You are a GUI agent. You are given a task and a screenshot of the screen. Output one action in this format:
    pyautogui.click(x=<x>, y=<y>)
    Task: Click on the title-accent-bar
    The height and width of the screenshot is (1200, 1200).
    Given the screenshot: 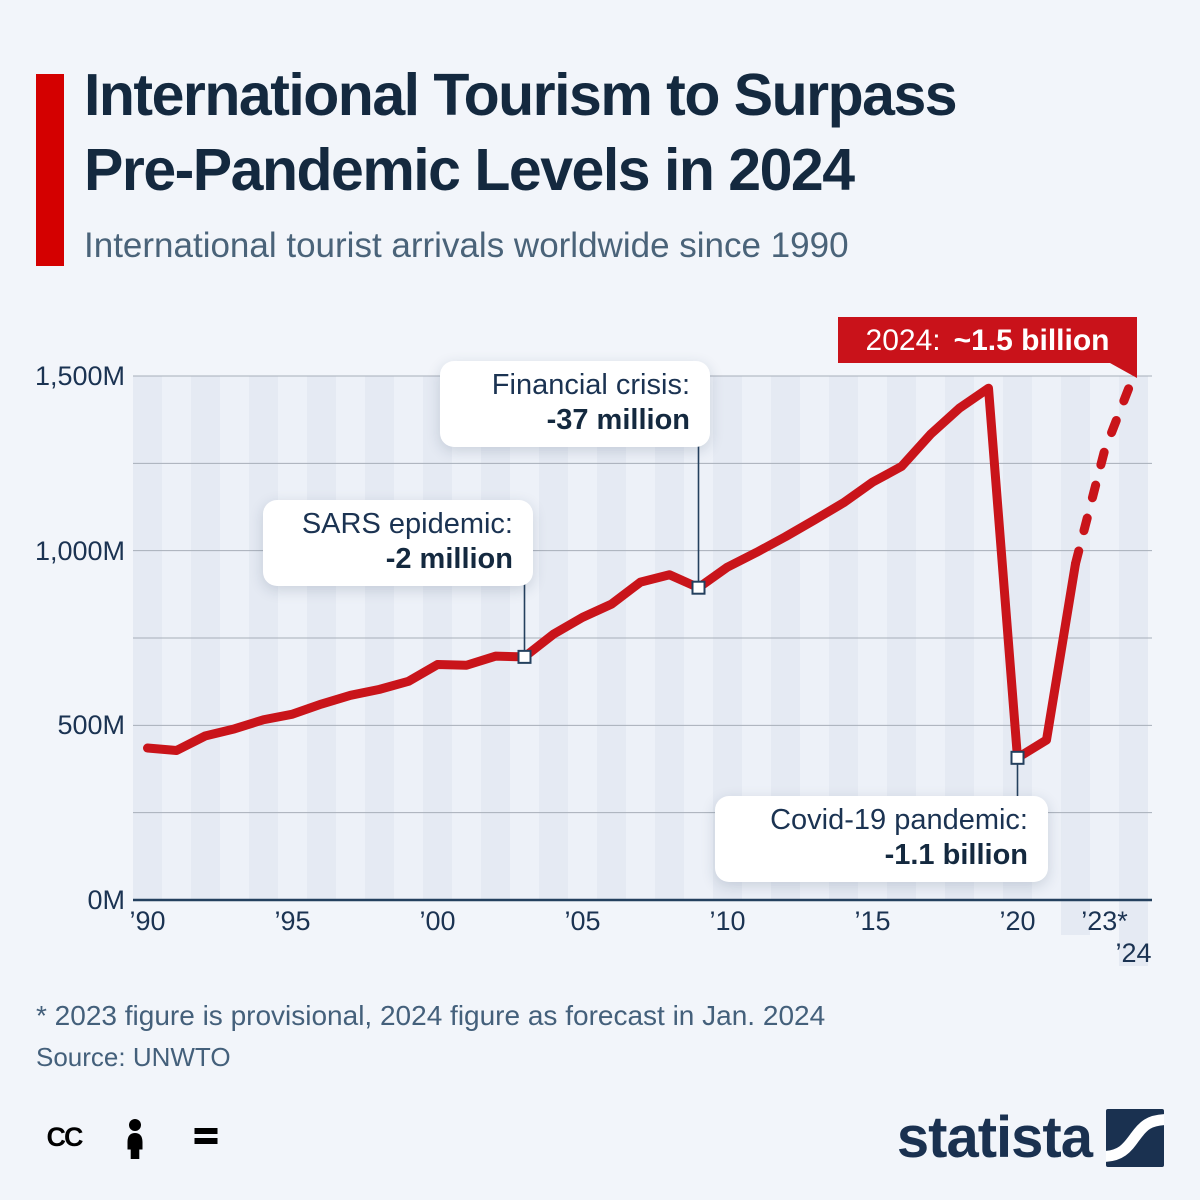 What is the action you would take?
    pyautogui.click(x=50, y=170)
    